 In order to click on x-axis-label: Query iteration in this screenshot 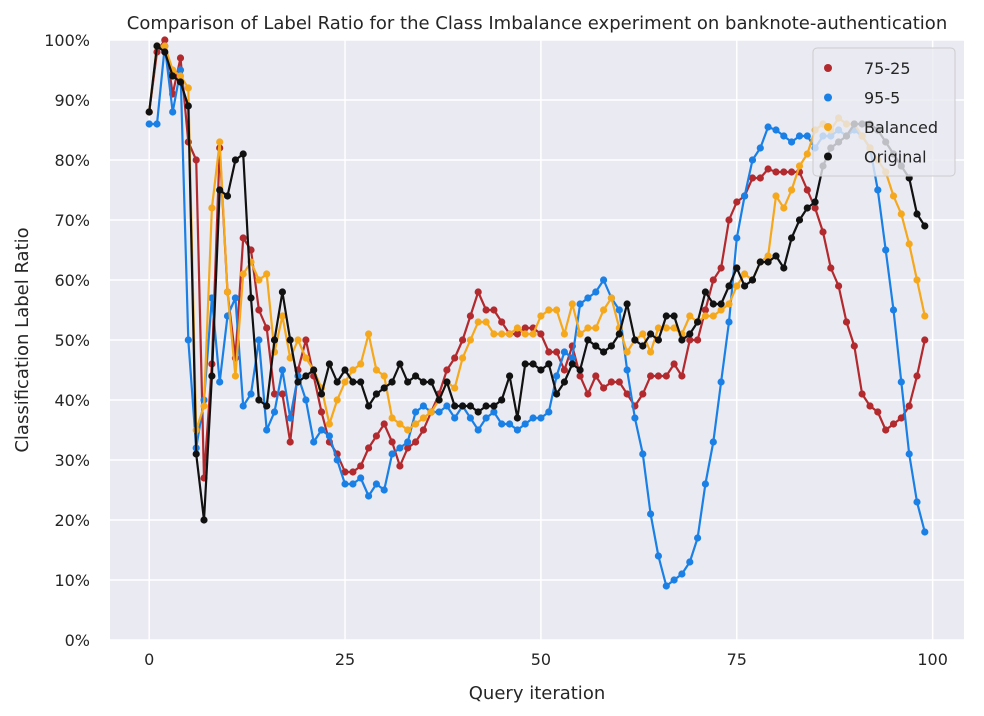, I will do `click(537, 693)`.